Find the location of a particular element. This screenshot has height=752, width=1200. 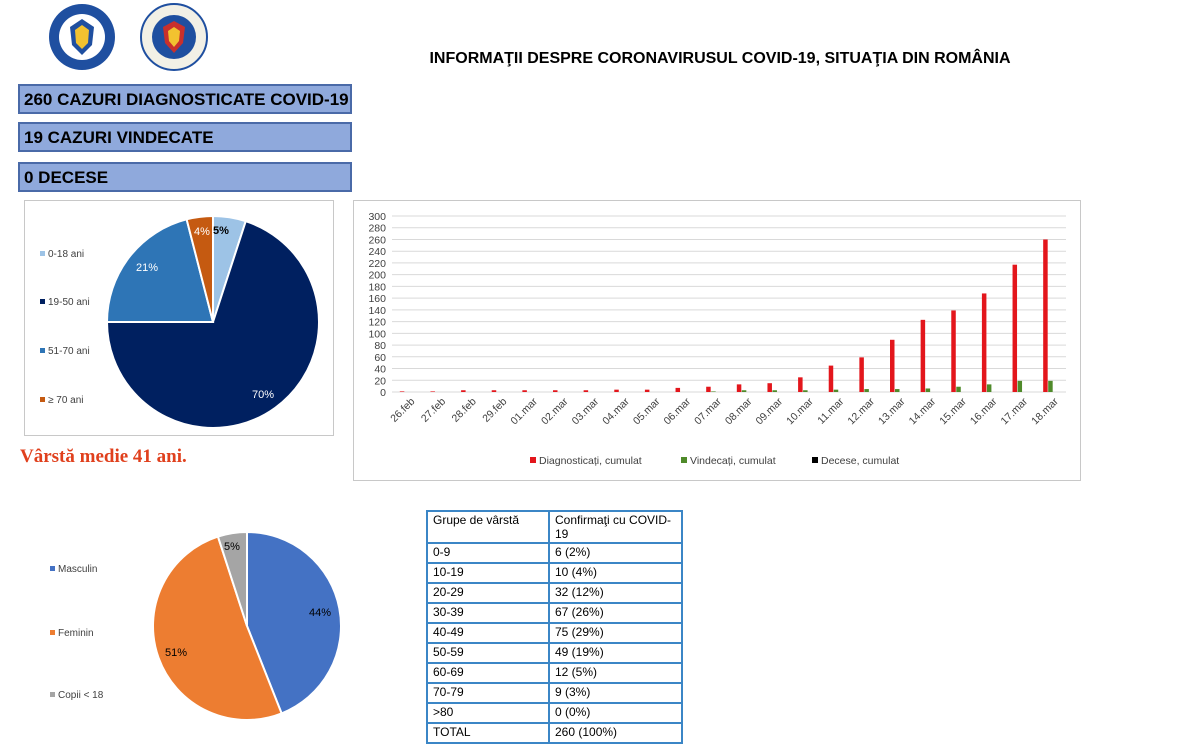

table-row: 20-29 32 (12%) is located at coordinates (554, 593).